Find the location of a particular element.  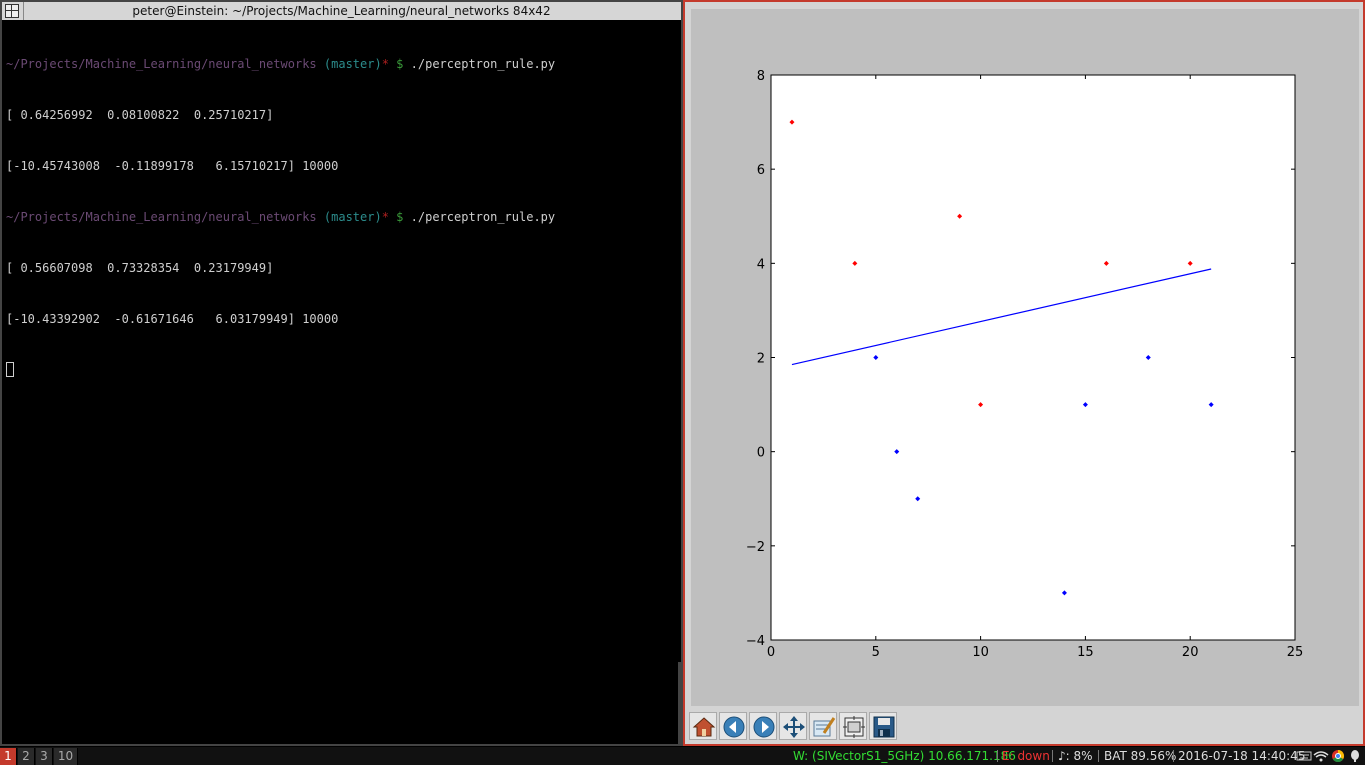

subplots-button is located at coordinates (853, 726).